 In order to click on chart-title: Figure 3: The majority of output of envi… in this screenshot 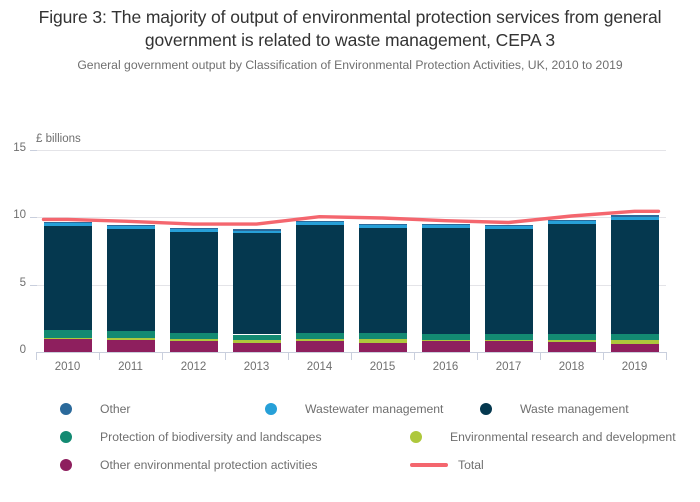, I will do `click(350, 28)`.